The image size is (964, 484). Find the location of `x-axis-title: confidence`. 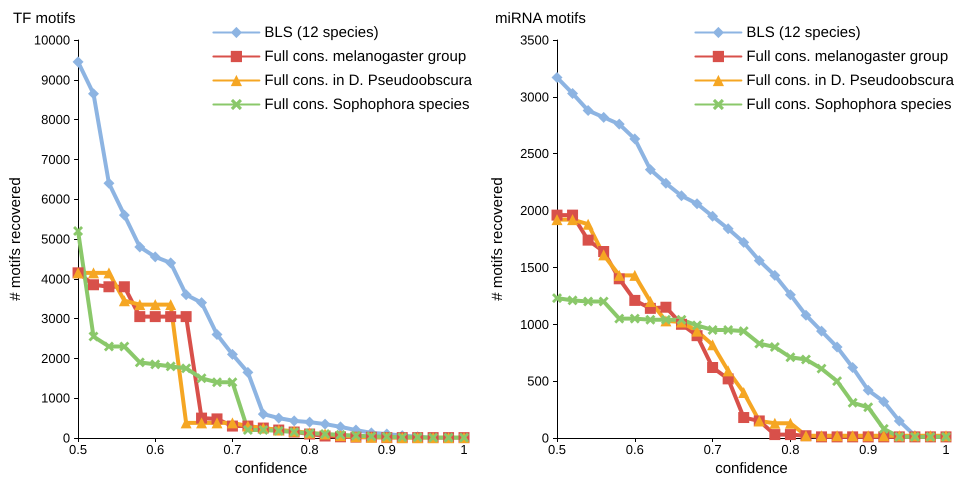

x-axis-title: confidence is located at coordinates (271, 468).